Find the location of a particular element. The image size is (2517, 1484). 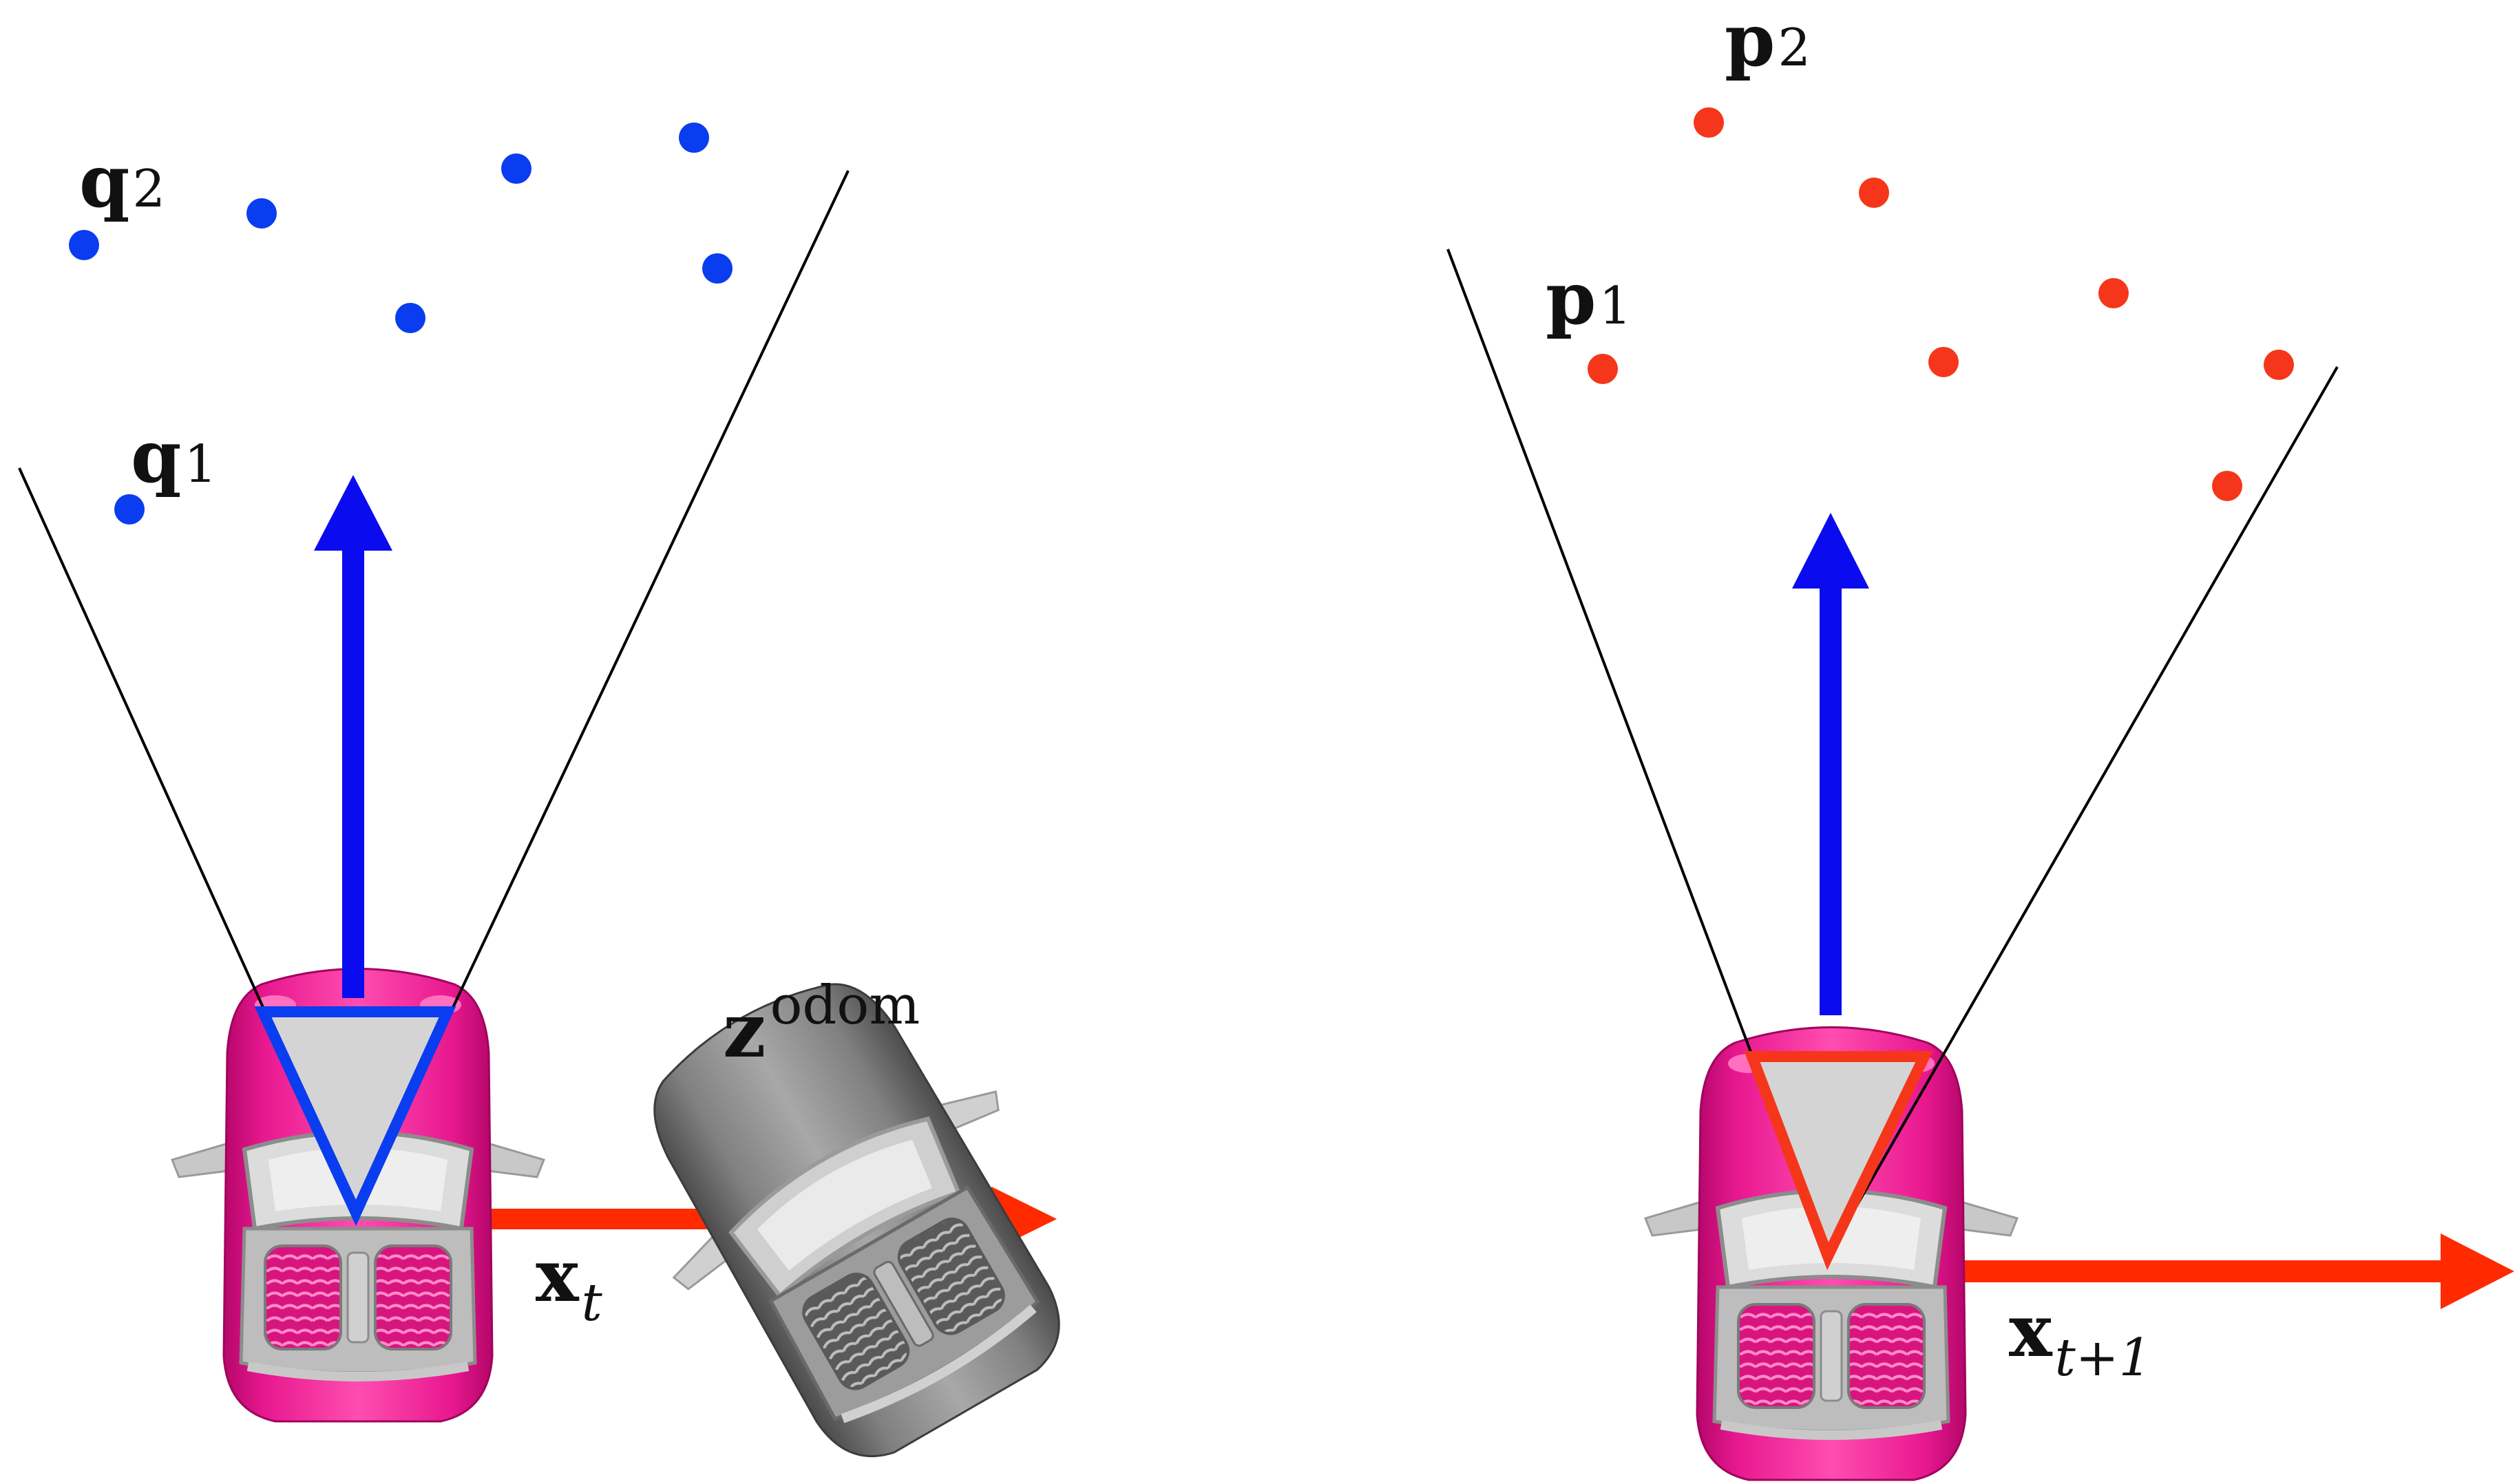

camera-triangle-t is located at coordinates (355, 1116).